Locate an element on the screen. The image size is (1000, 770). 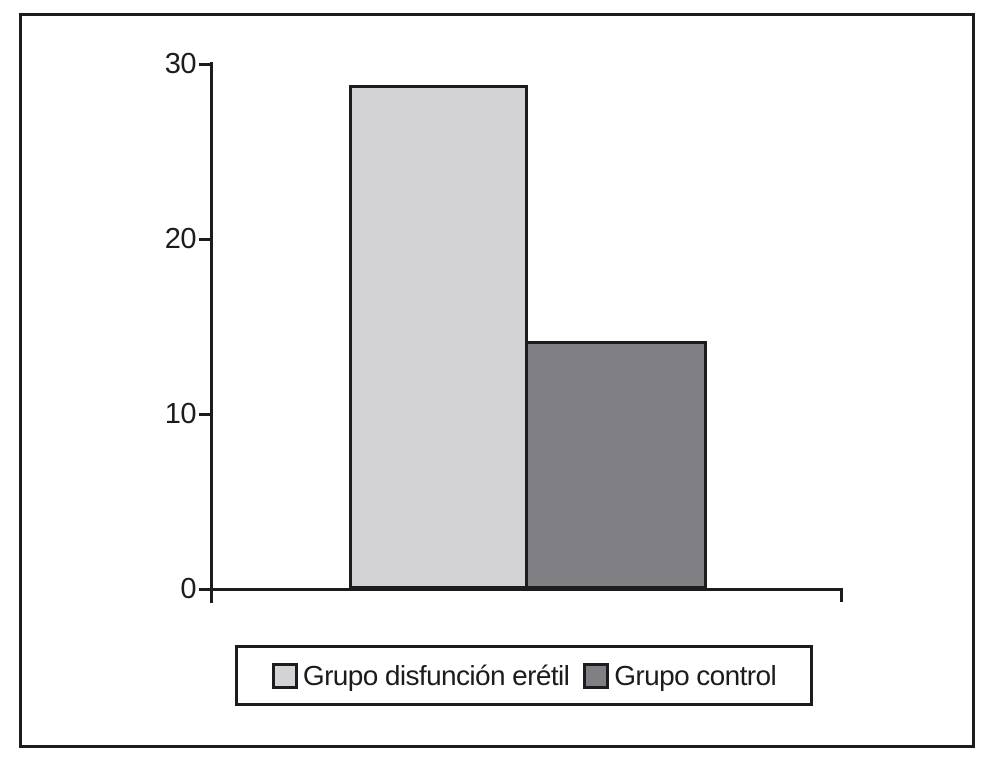
y-axis-tick-30: 30 is located at coordinates (171, 64).